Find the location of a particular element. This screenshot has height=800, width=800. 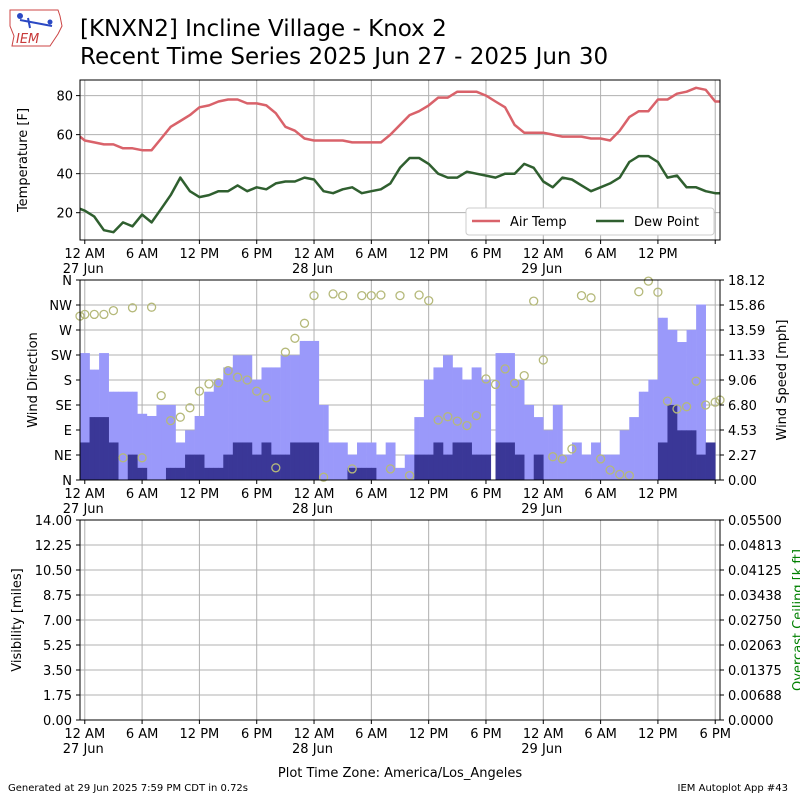

speed-tick-label: 15.86 is located at coordinates (746, 306).